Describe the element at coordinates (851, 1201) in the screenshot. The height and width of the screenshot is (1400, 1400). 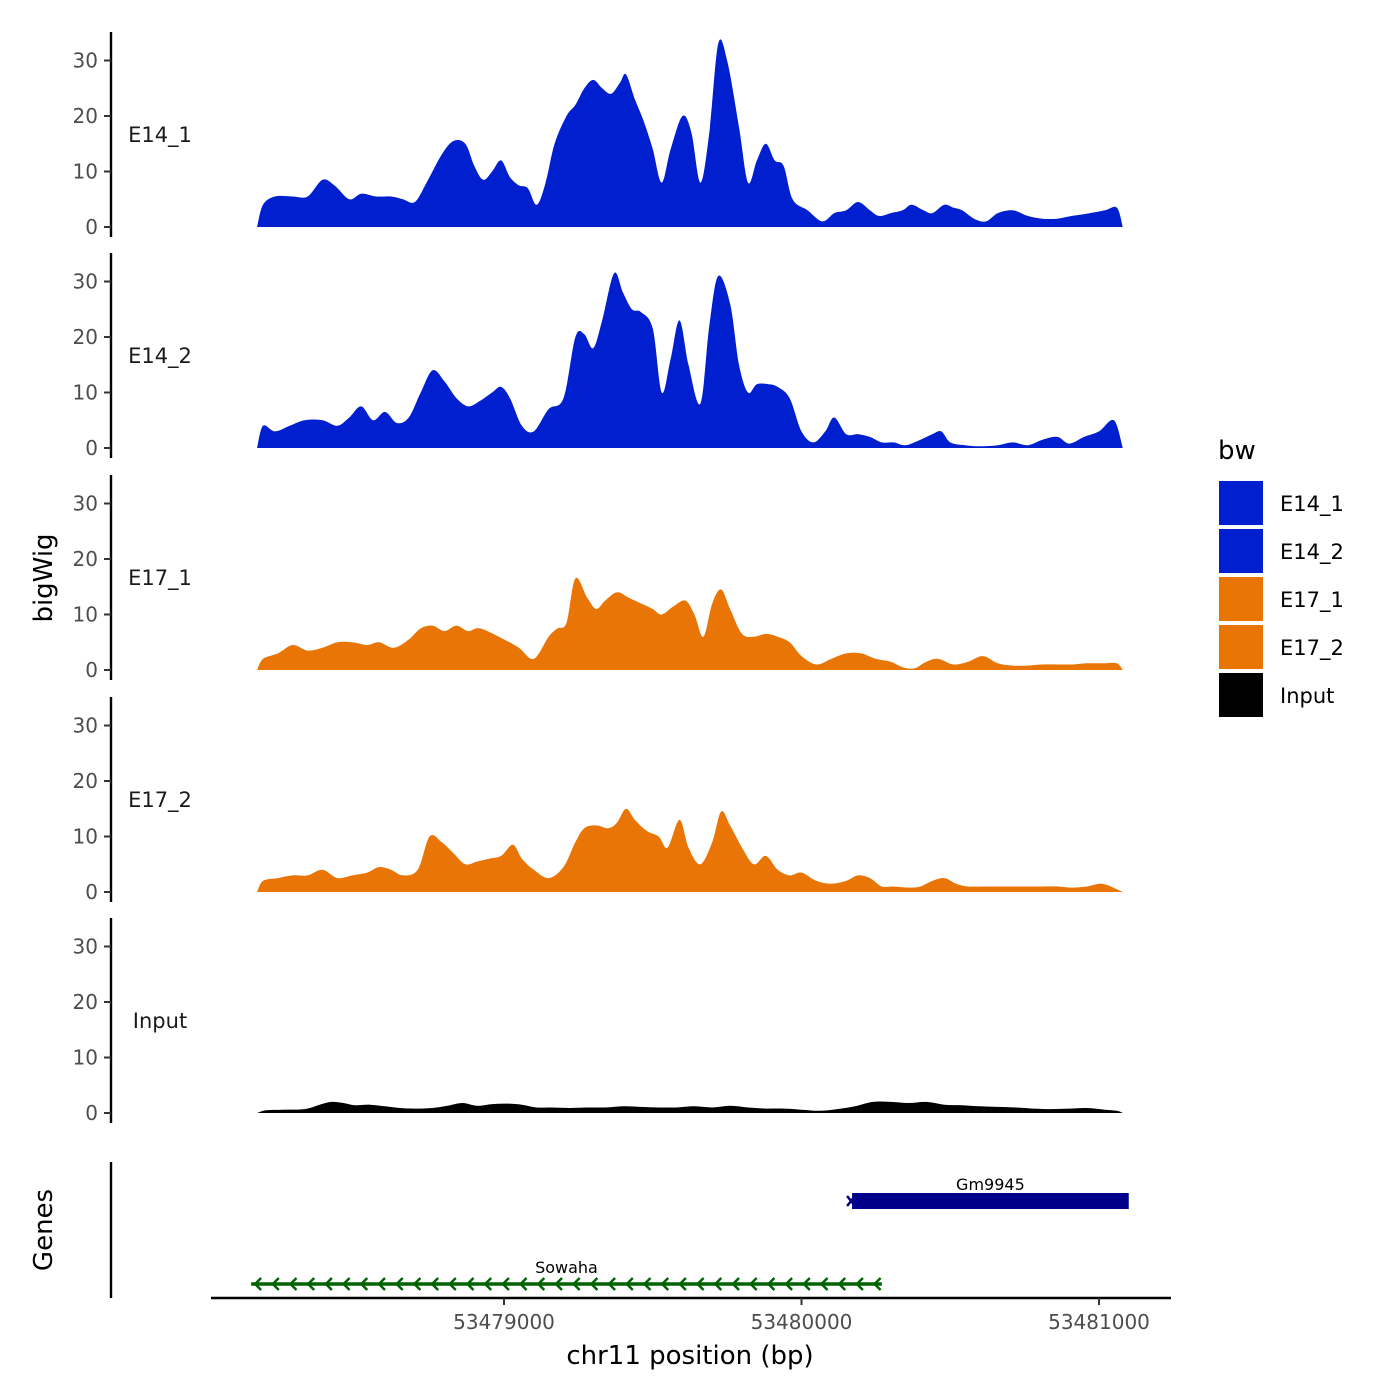
I see `gene-end-mark` at that location.